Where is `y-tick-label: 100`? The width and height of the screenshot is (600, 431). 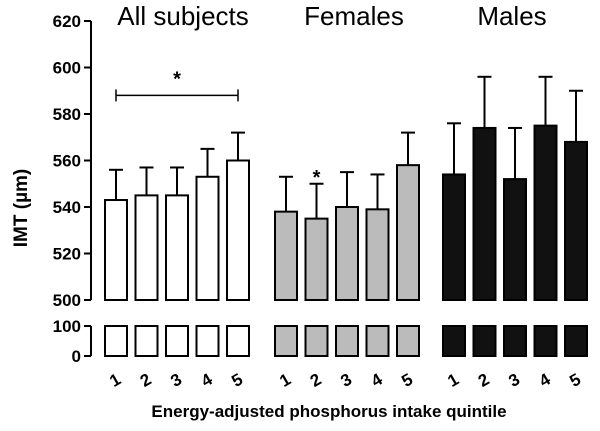
y-tick-label: 100 is located at coordinates (67, 326).